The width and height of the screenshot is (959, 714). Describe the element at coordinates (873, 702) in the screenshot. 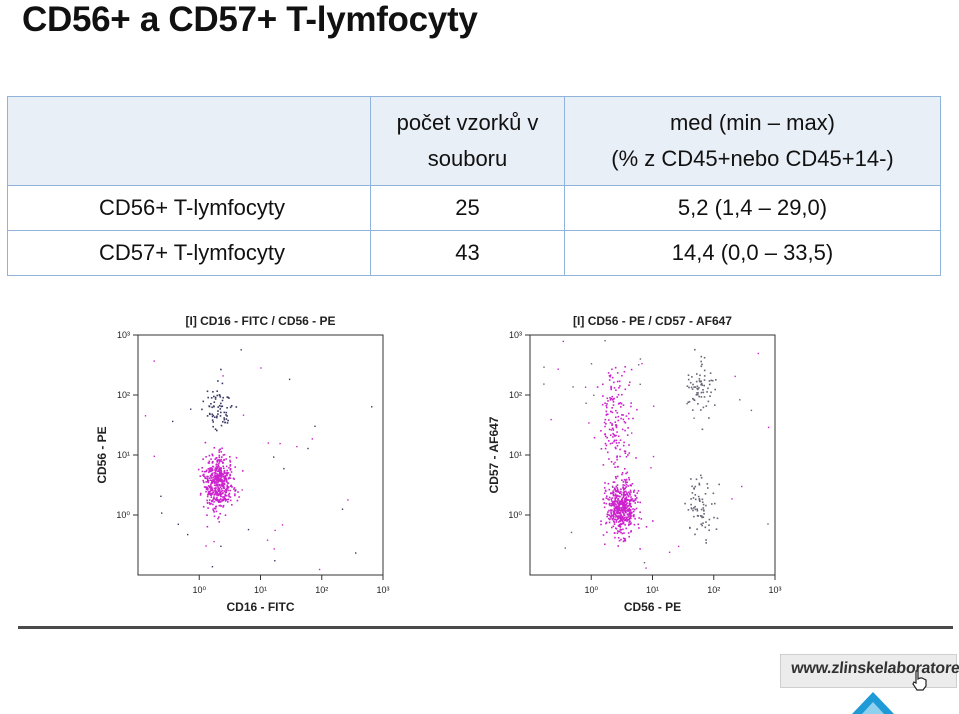

I see `chevron-up-icon` at that location.